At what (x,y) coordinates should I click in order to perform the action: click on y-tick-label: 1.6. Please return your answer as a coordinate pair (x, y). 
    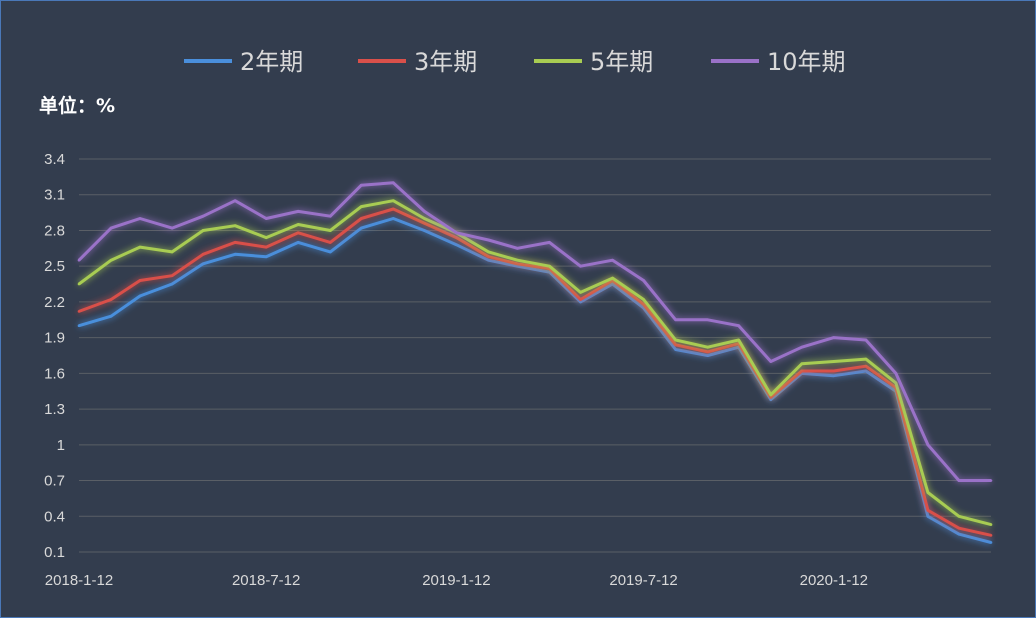
    Looking at the image, I should click on (54, 373).